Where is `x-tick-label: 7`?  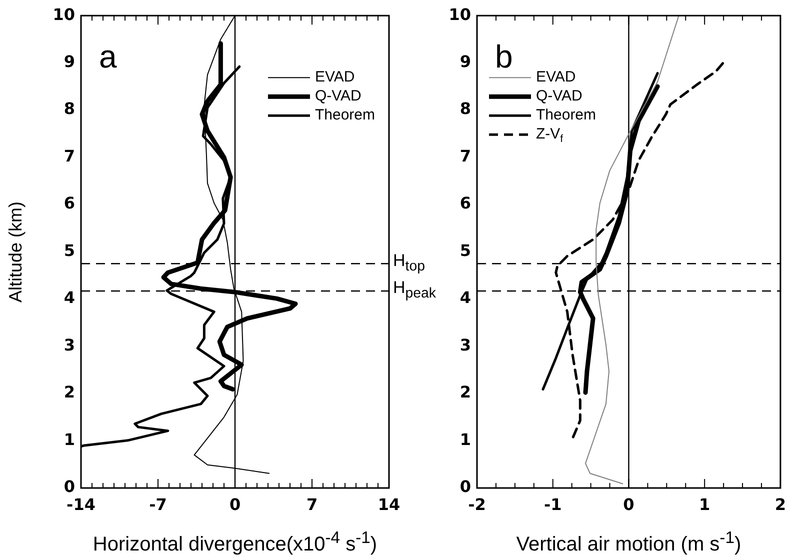
x-tick-label: 7 is located at coordinates (312, 504).